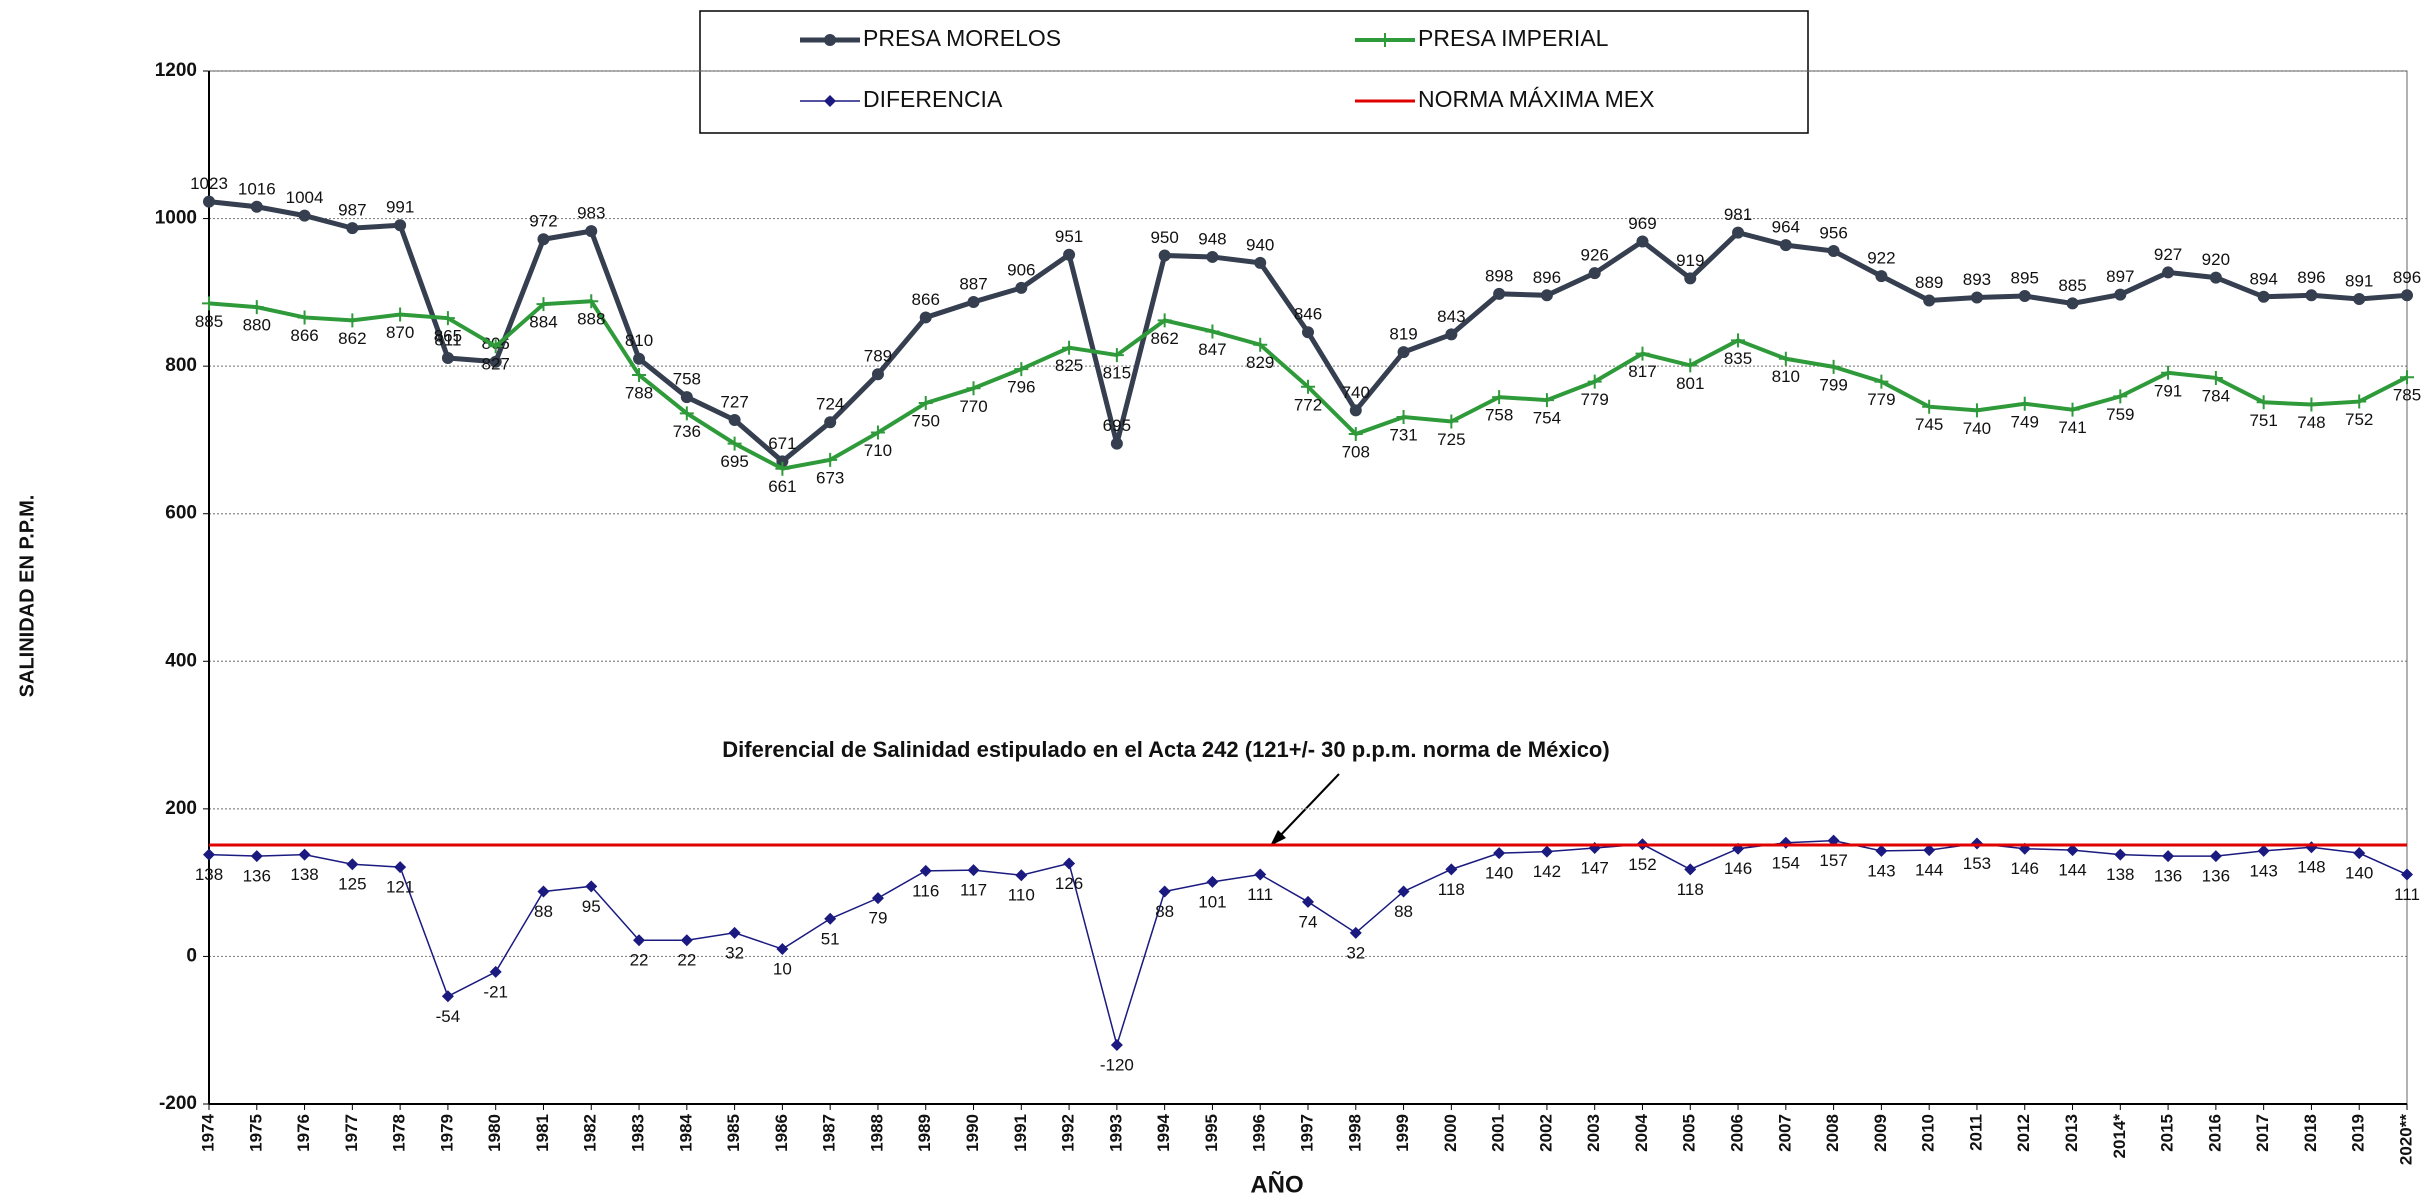 Image resolution: width=2428 pixels, height=1199 pixels. Describe the element at coordinates (1450, 1133) in the screenshot. I see `x-tick-label: 2000` at that location.